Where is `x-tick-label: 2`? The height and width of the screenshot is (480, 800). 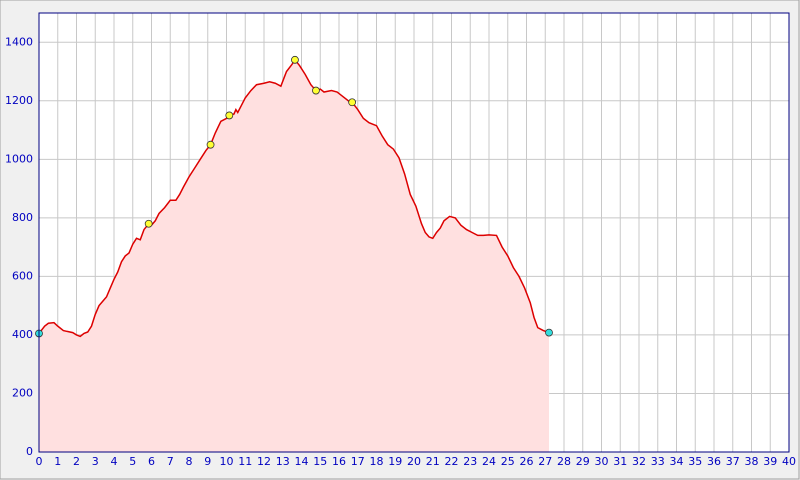 x-tick-label: 2 is located at coordinates (76, 461).